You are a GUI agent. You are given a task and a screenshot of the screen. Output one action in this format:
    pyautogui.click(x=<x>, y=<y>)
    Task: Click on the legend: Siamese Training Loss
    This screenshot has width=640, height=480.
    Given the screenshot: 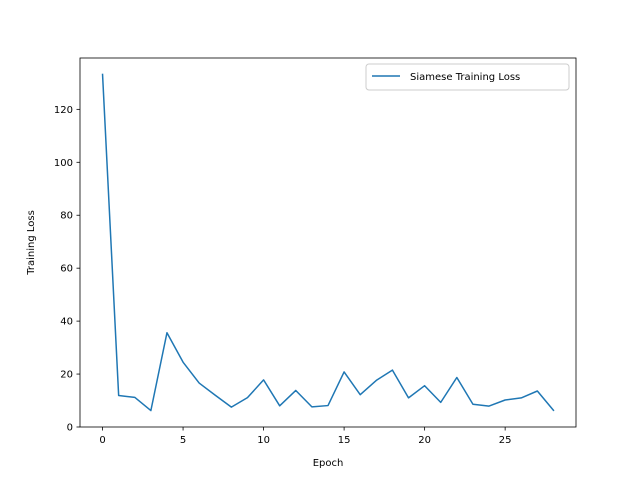 What is the action you would take?
    pyautogui.click(x=467, y=77)
    